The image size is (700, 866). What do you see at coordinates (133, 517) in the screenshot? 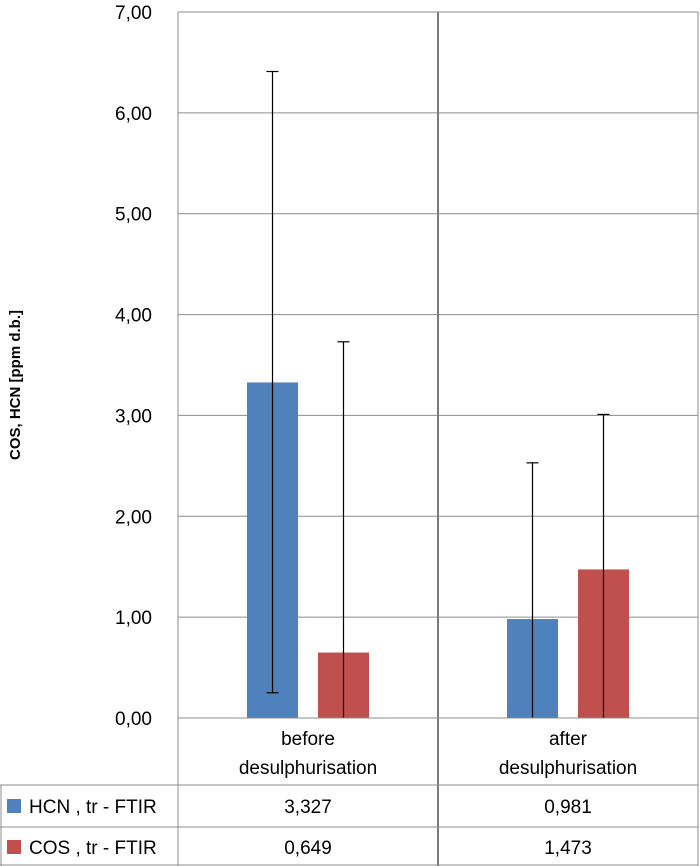
I see `y-tick-label: 2,00` at bounding box center [133, 517].